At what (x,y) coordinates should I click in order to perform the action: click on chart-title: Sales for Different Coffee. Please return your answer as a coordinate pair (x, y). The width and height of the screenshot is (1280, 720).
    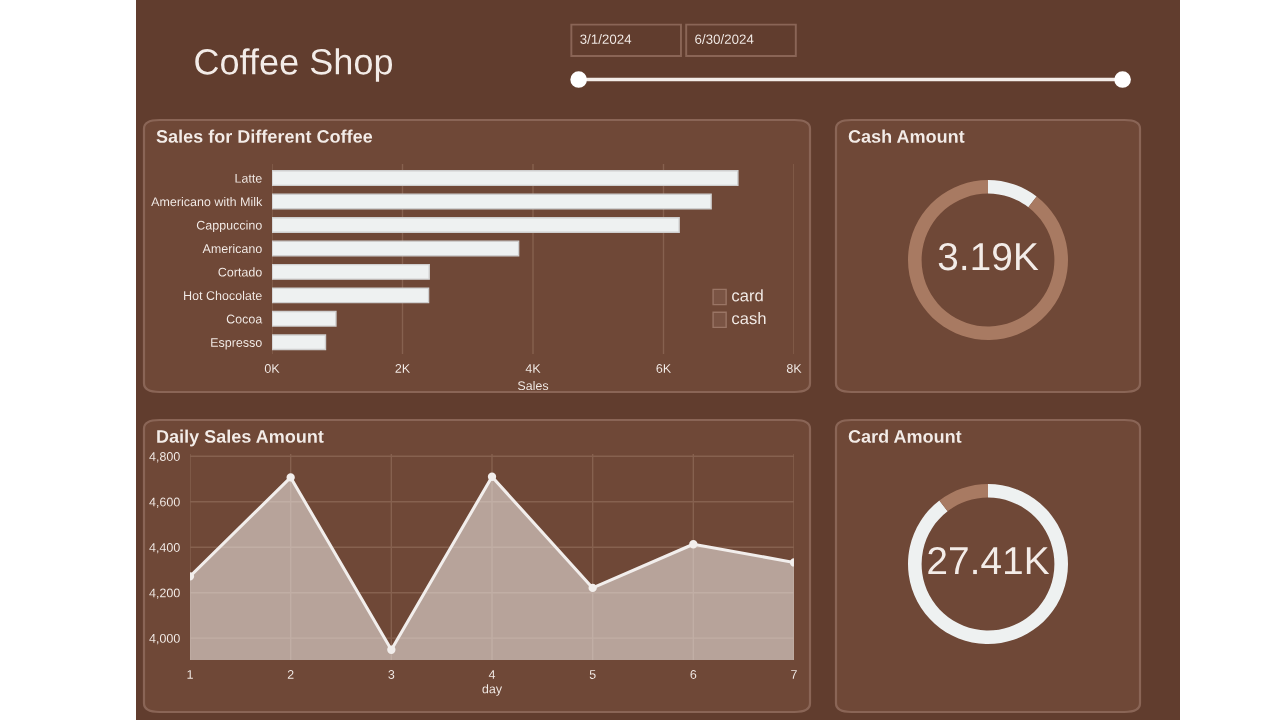
    Looking at the image, I should click on (264, 136).